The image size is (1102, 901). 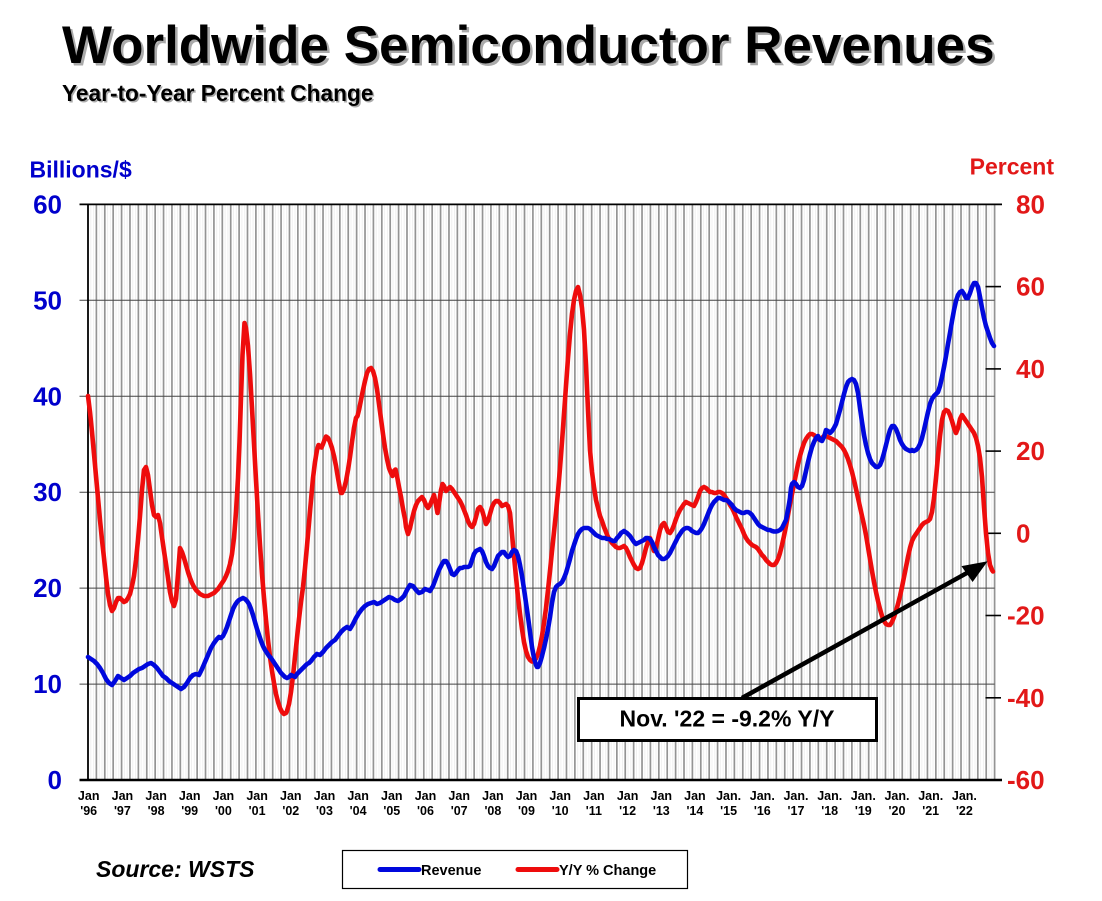 What do you see at coordinates (930, 811) in the screenshot?
I see `svg-text: '21` at bounding box center [930, 811].